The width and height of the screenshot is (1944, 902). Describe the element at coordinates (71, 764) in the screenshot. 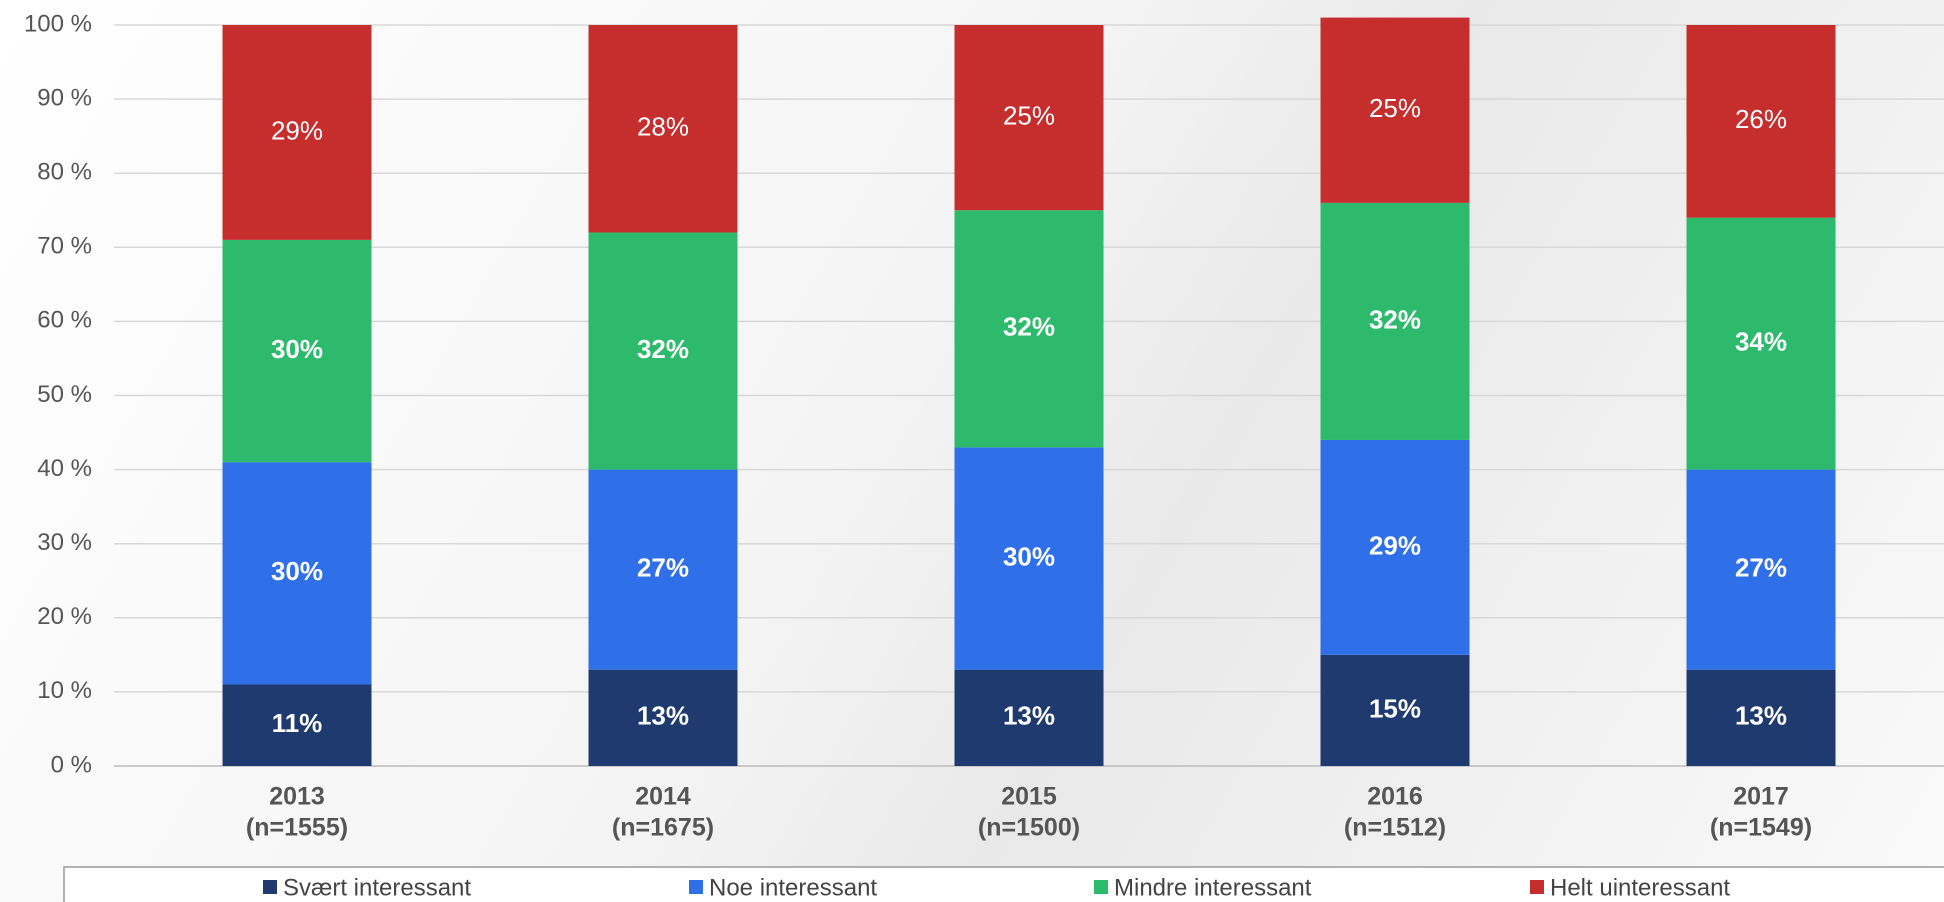

I see `y-tick-label: 0 %` at that location.